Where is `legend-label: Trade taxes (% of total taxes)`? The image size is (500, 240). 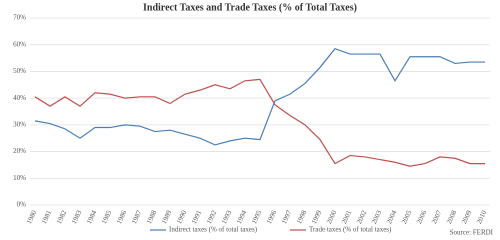
legend-label: Trade taxes (% of total taxes) is located at coordinates (350, 230).